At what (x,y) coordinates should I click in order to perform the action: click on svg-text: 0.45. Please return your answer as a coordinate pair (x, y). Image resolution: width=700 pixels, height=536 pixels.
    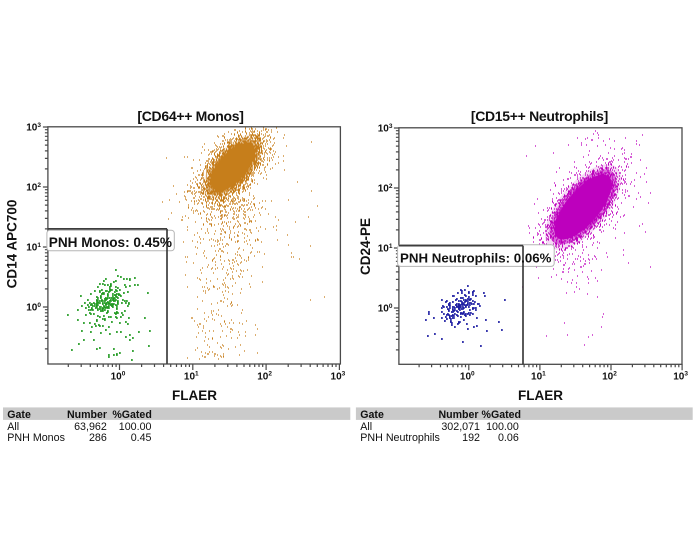
    Looking at the image, I should click on (141, 438).